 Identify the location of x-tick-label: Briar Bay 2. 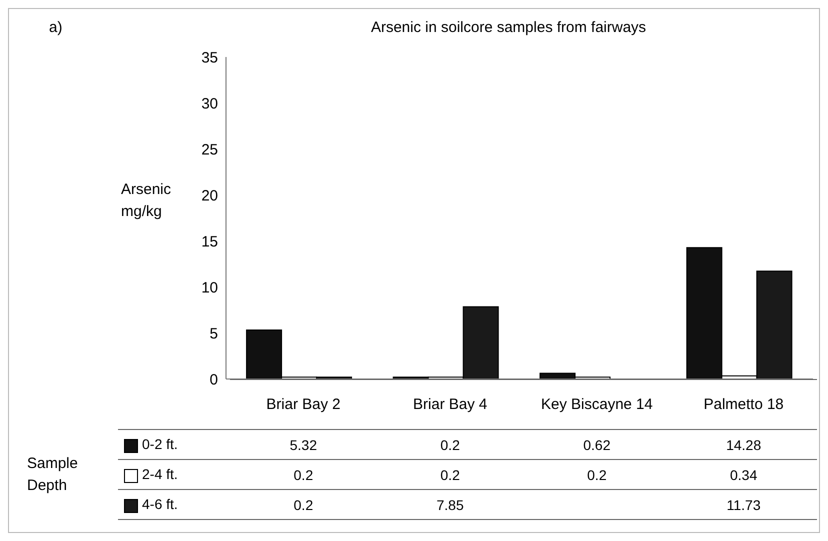
(303, 405).